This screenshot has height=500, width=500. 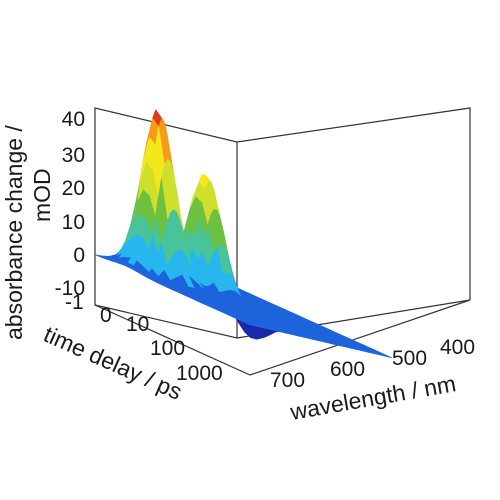 What do you see at coordinates (347, 369) in the screenshot?
I see `x-tick-label: 600` at bounding box center [347, 369].